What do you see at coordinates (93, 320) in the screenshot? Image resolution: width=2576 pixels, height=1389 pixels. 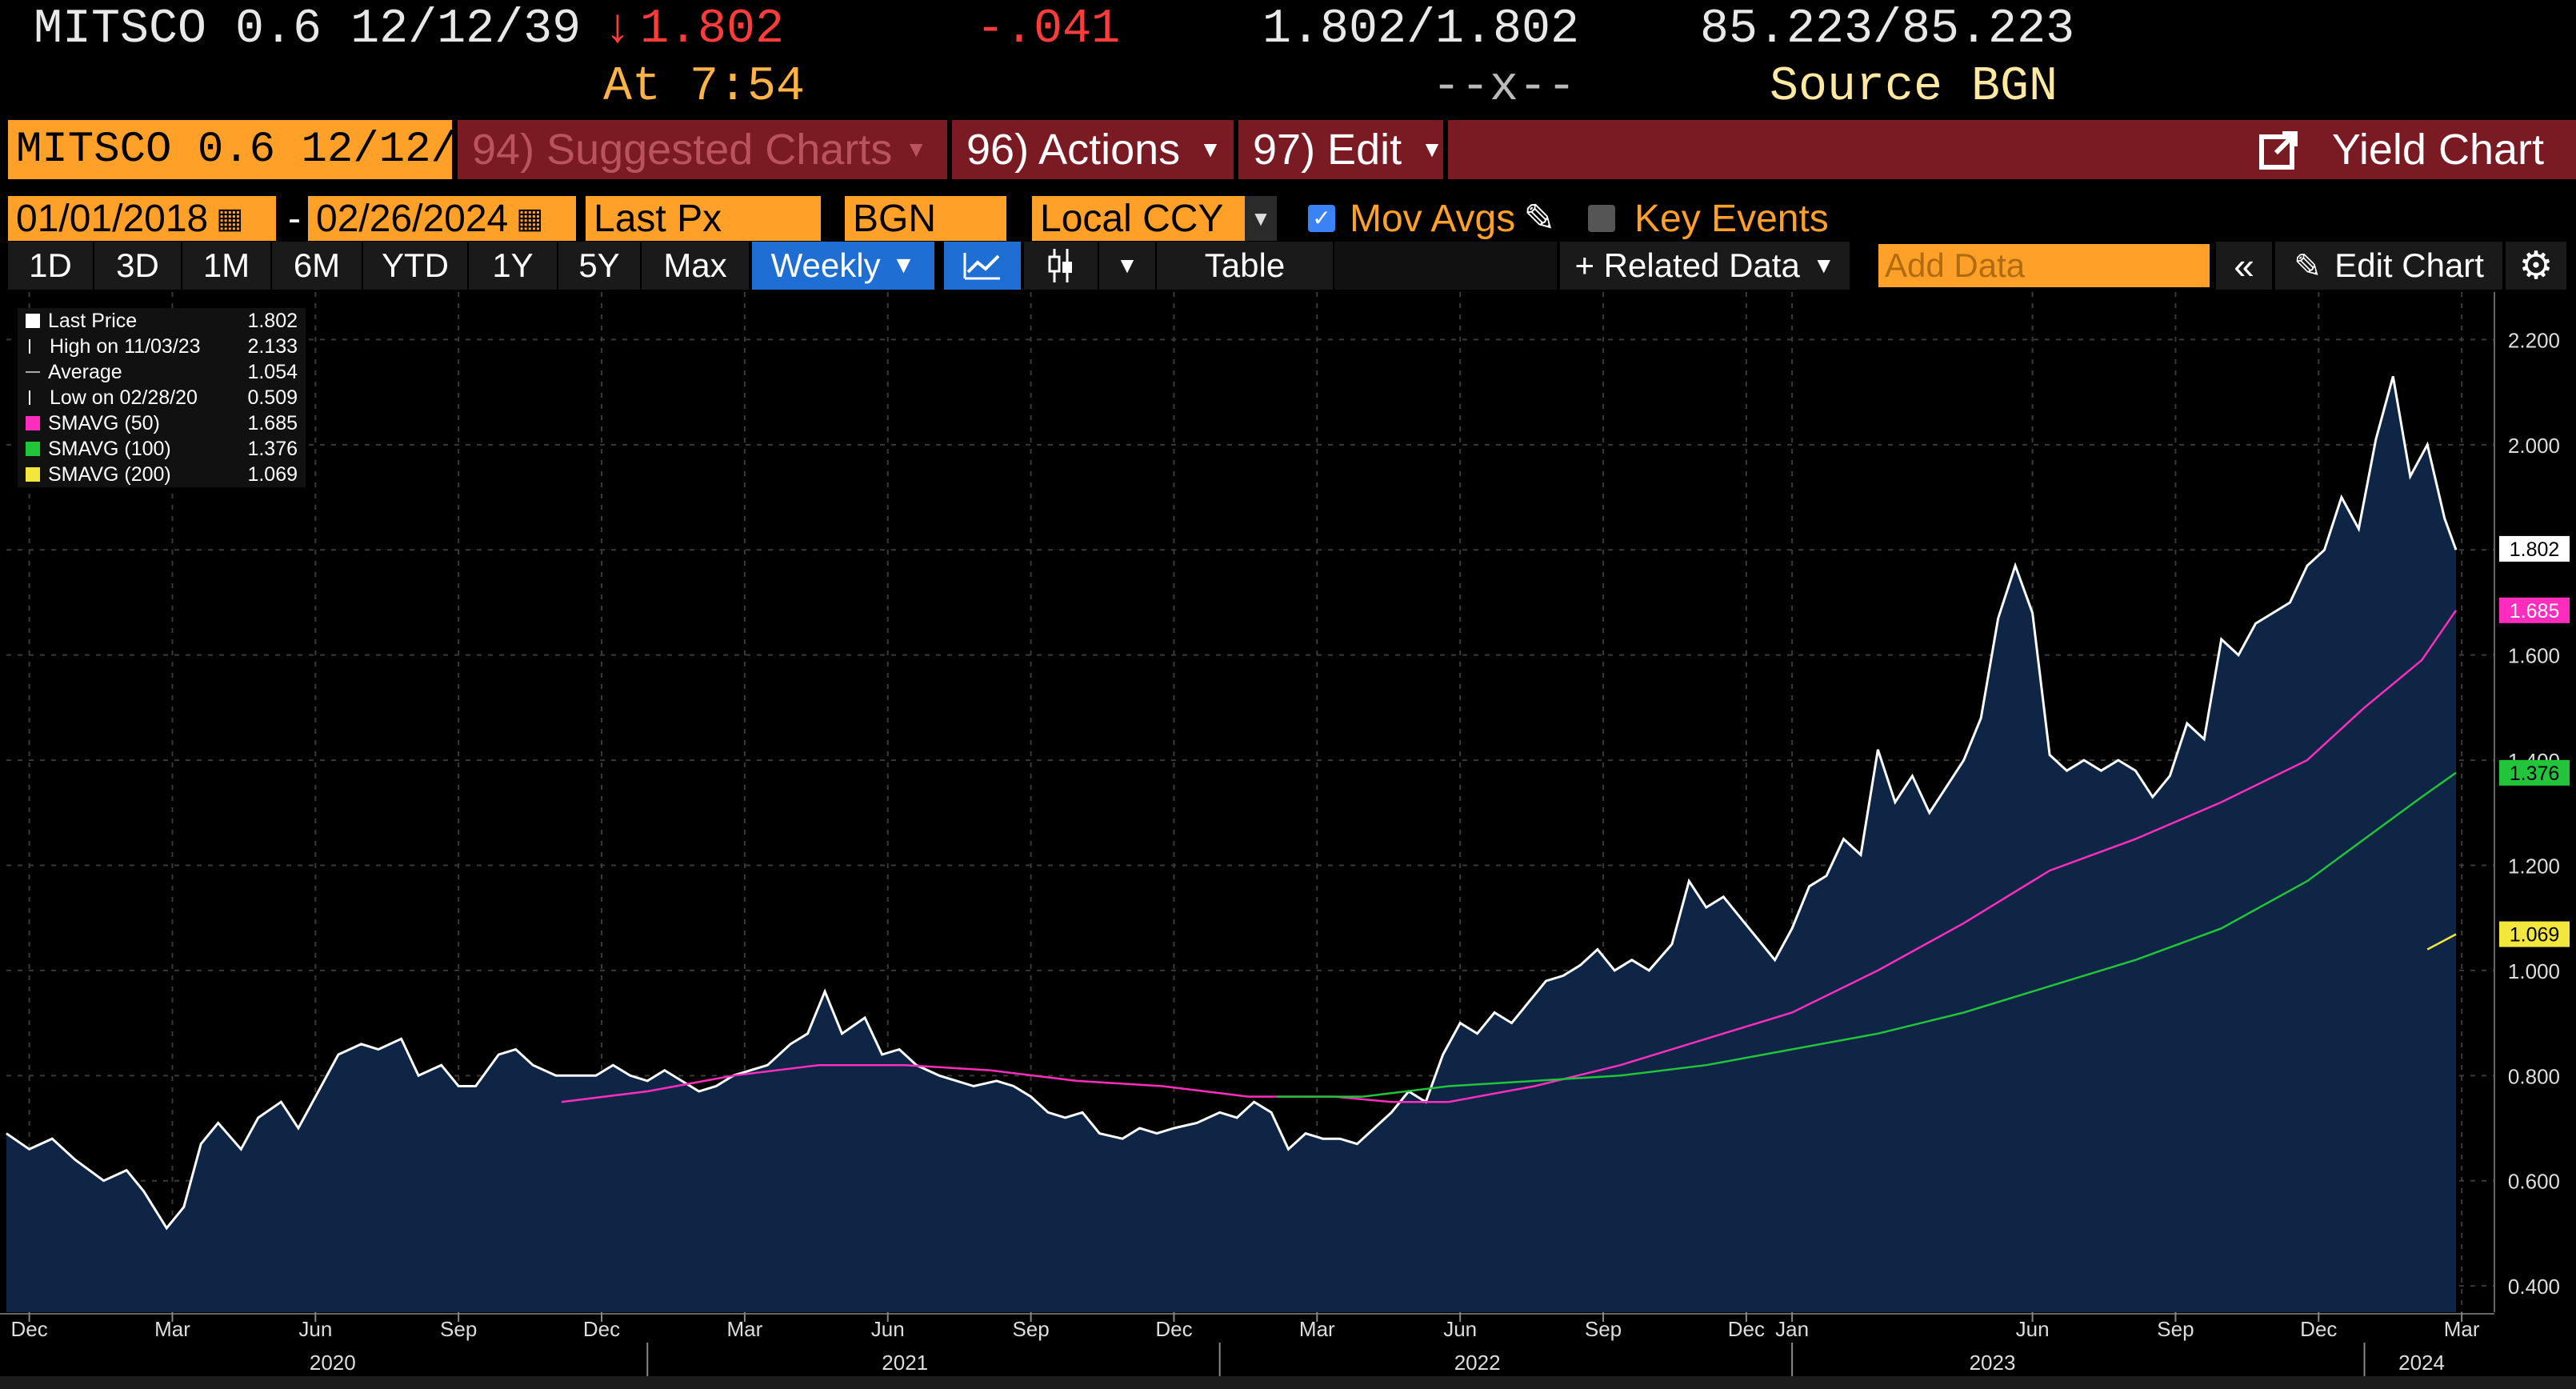 I see `legend-label: Last Price` at bounding box center [93, 320].